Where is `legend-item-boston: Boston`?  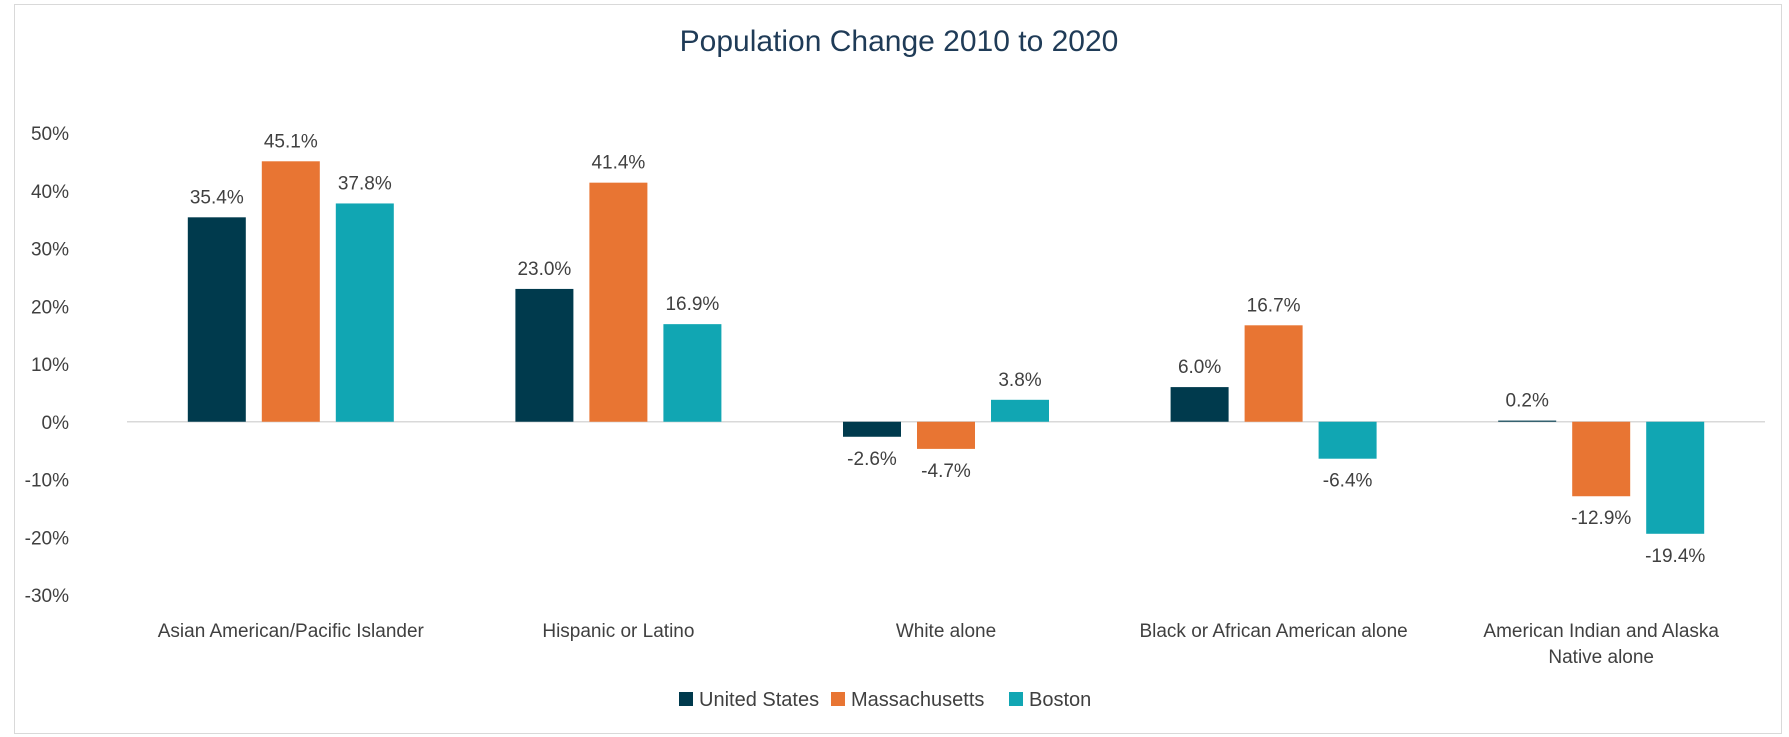 legend-item-boston: Boston is located at coordinates (1050, 700).